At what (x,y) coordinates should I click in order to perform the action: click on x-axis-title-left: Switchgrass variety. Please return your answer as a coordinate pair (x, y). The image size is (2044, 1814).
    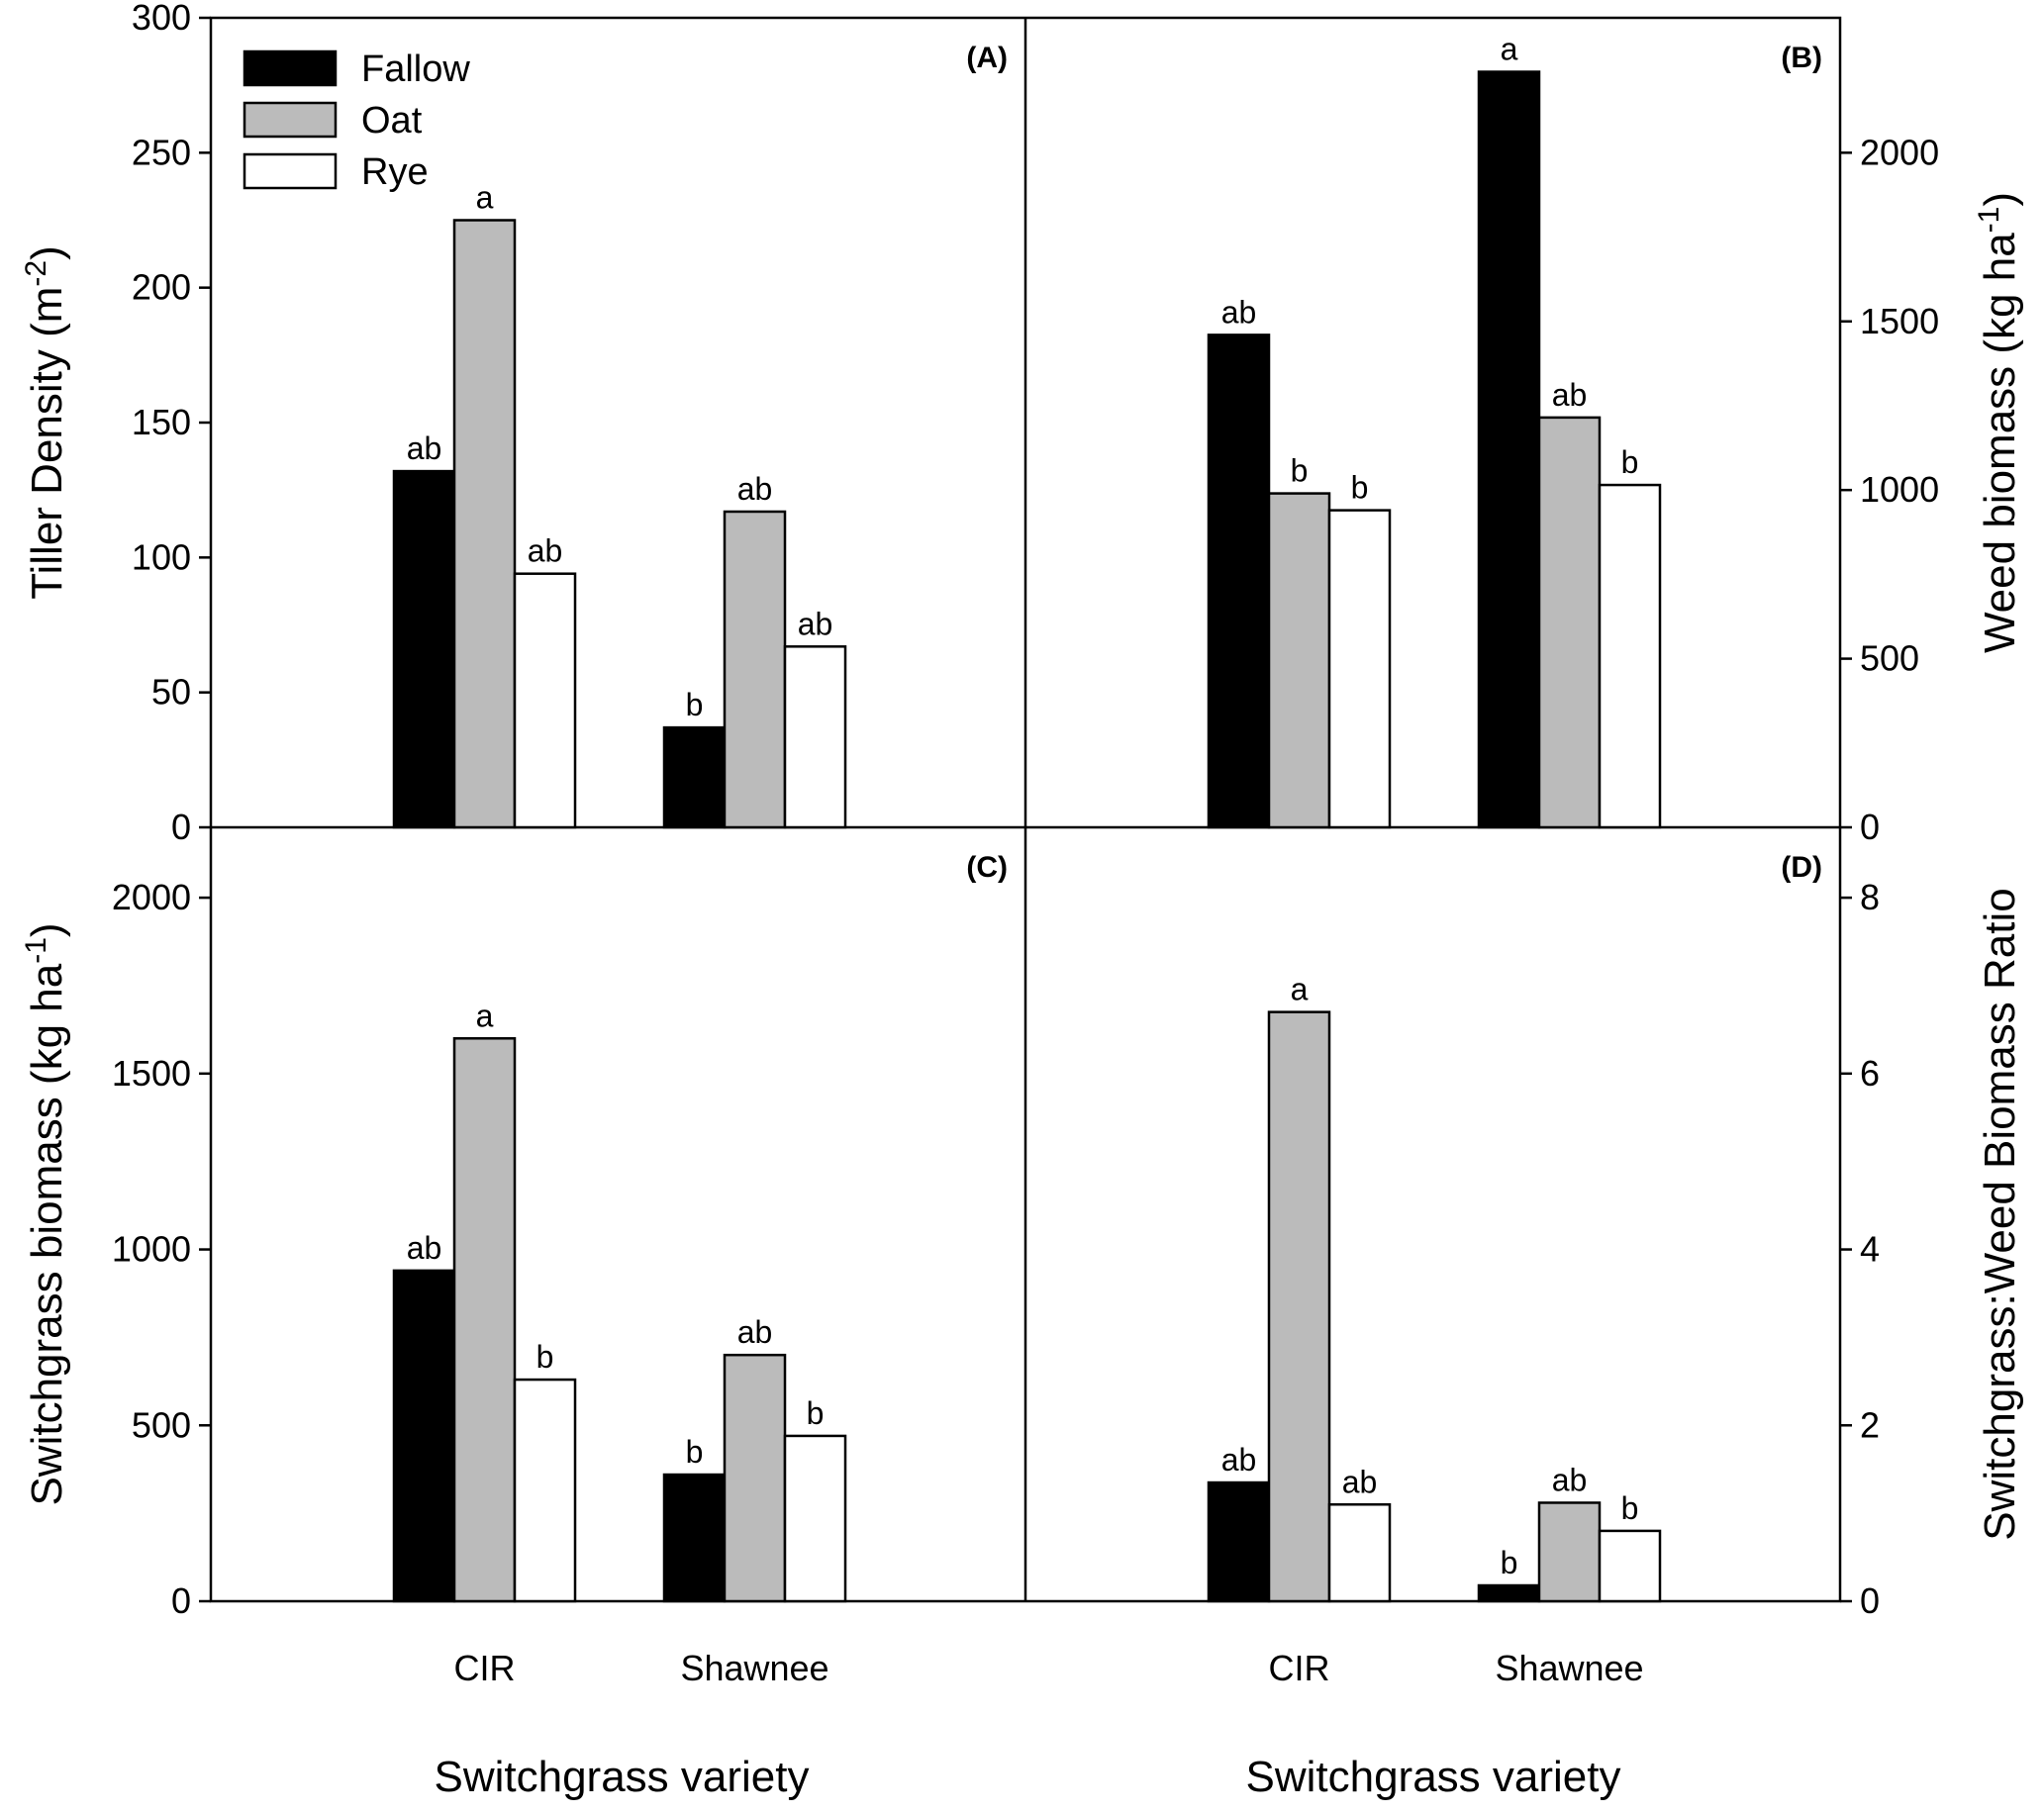
    Looking at the image, I should click on (621, 1777).